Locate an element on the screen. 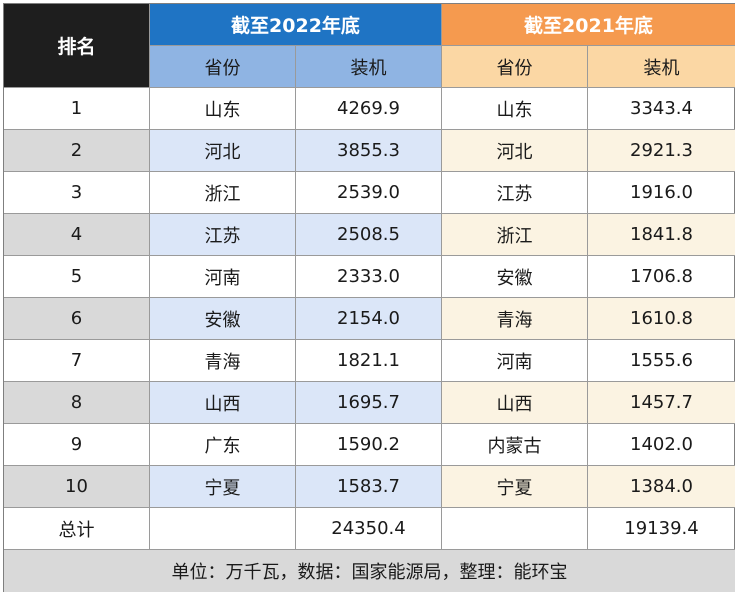  capacity-2021-cell: 1402.0 is located at coordinates (661, 445).